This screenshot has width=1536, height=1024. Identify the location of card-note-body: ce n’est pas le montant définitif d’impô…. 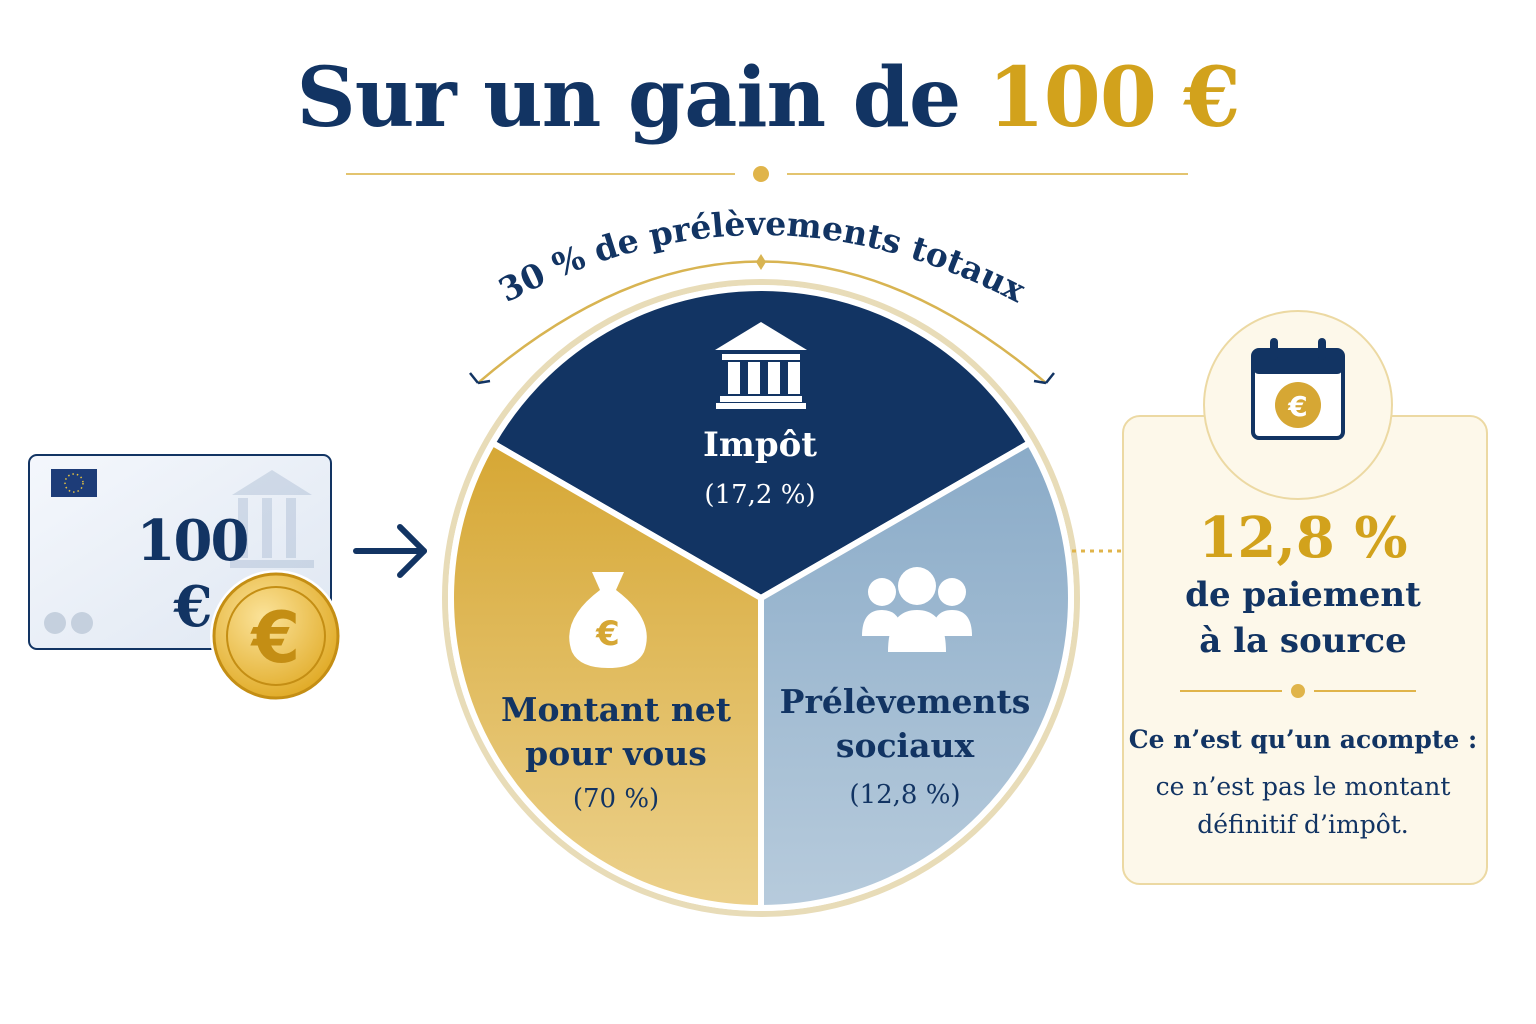
(1303, 806).